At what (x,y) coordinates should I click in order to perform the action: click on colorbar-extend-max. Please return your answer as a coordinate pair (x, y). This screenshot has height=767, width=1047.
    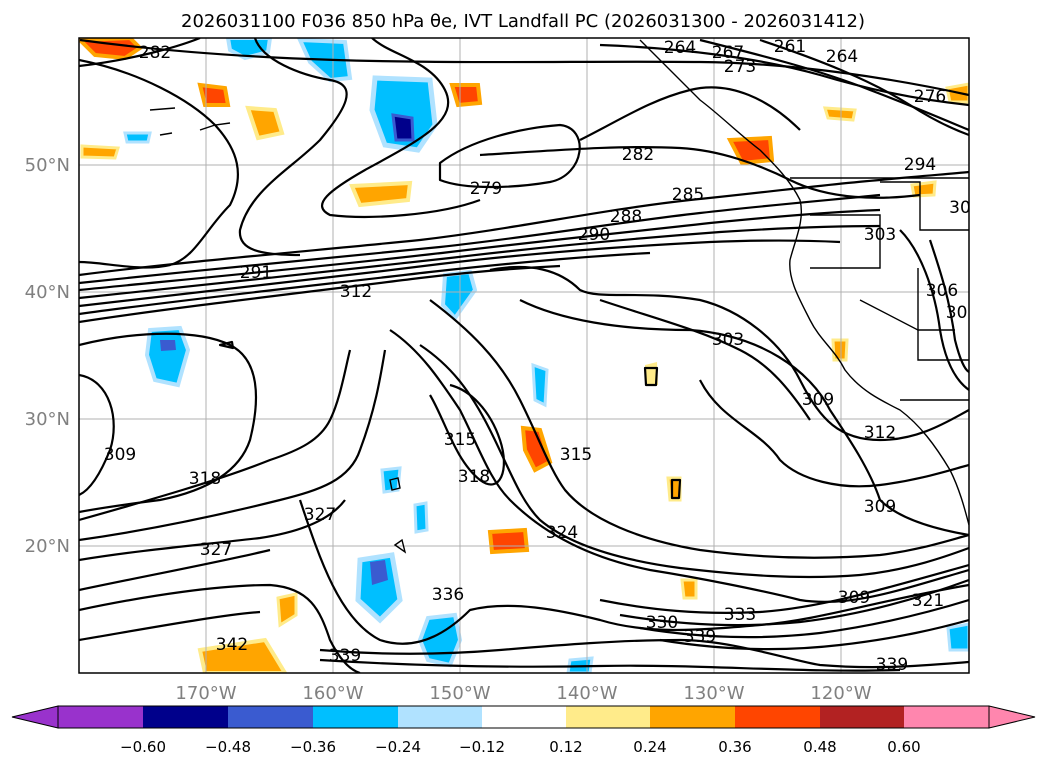
    Looking at the image, I should click on (1012, 717).